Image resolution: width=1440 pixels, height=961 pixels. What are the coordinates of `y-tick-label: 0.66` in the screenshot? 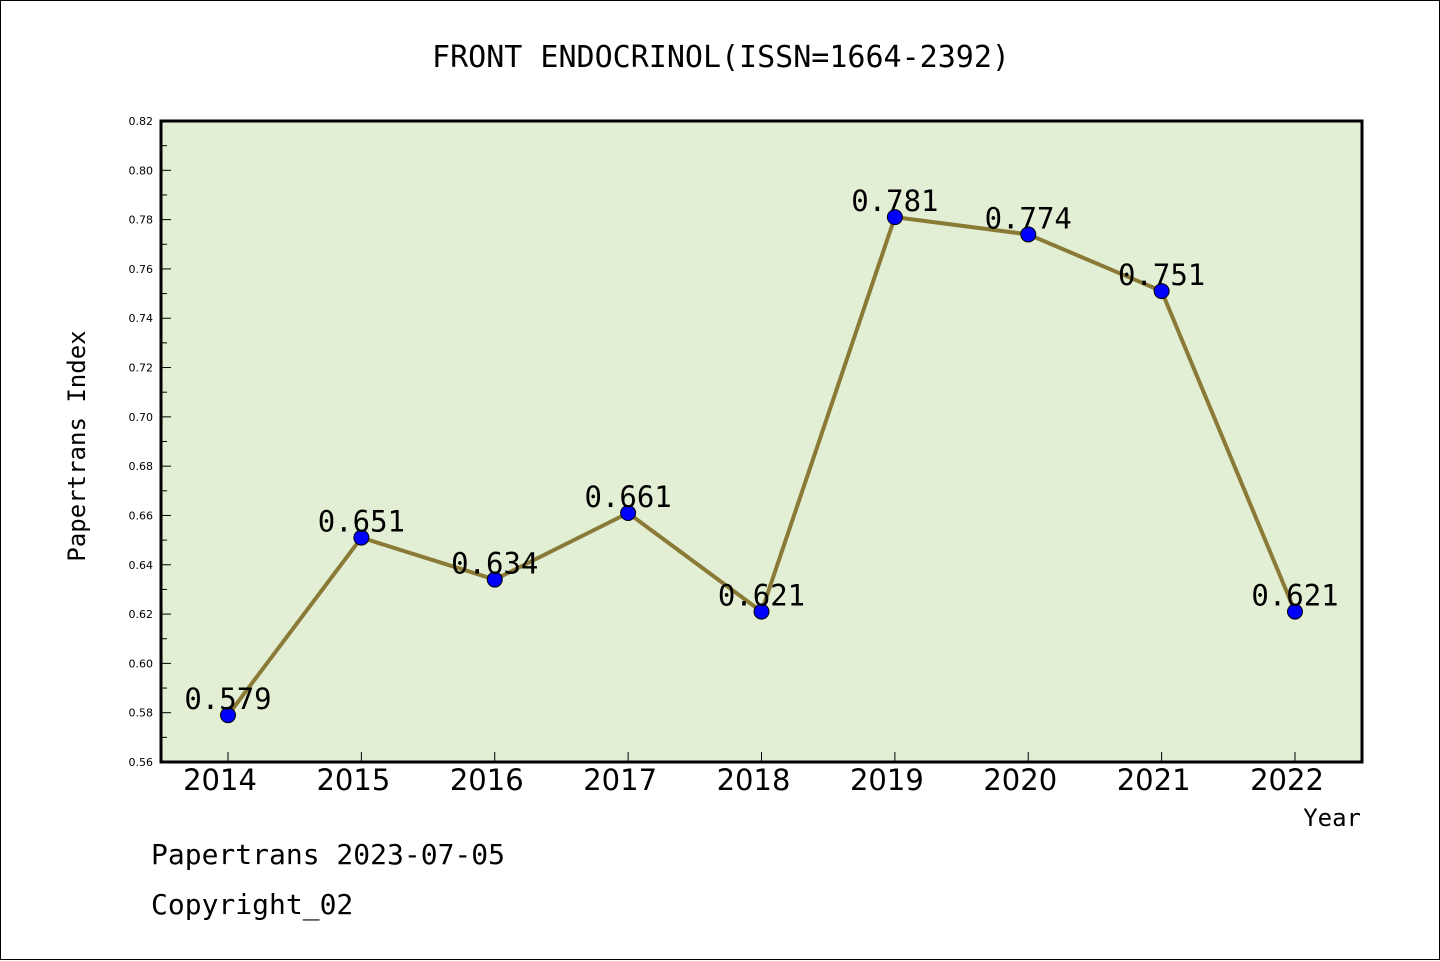 It's located at (141, 515).